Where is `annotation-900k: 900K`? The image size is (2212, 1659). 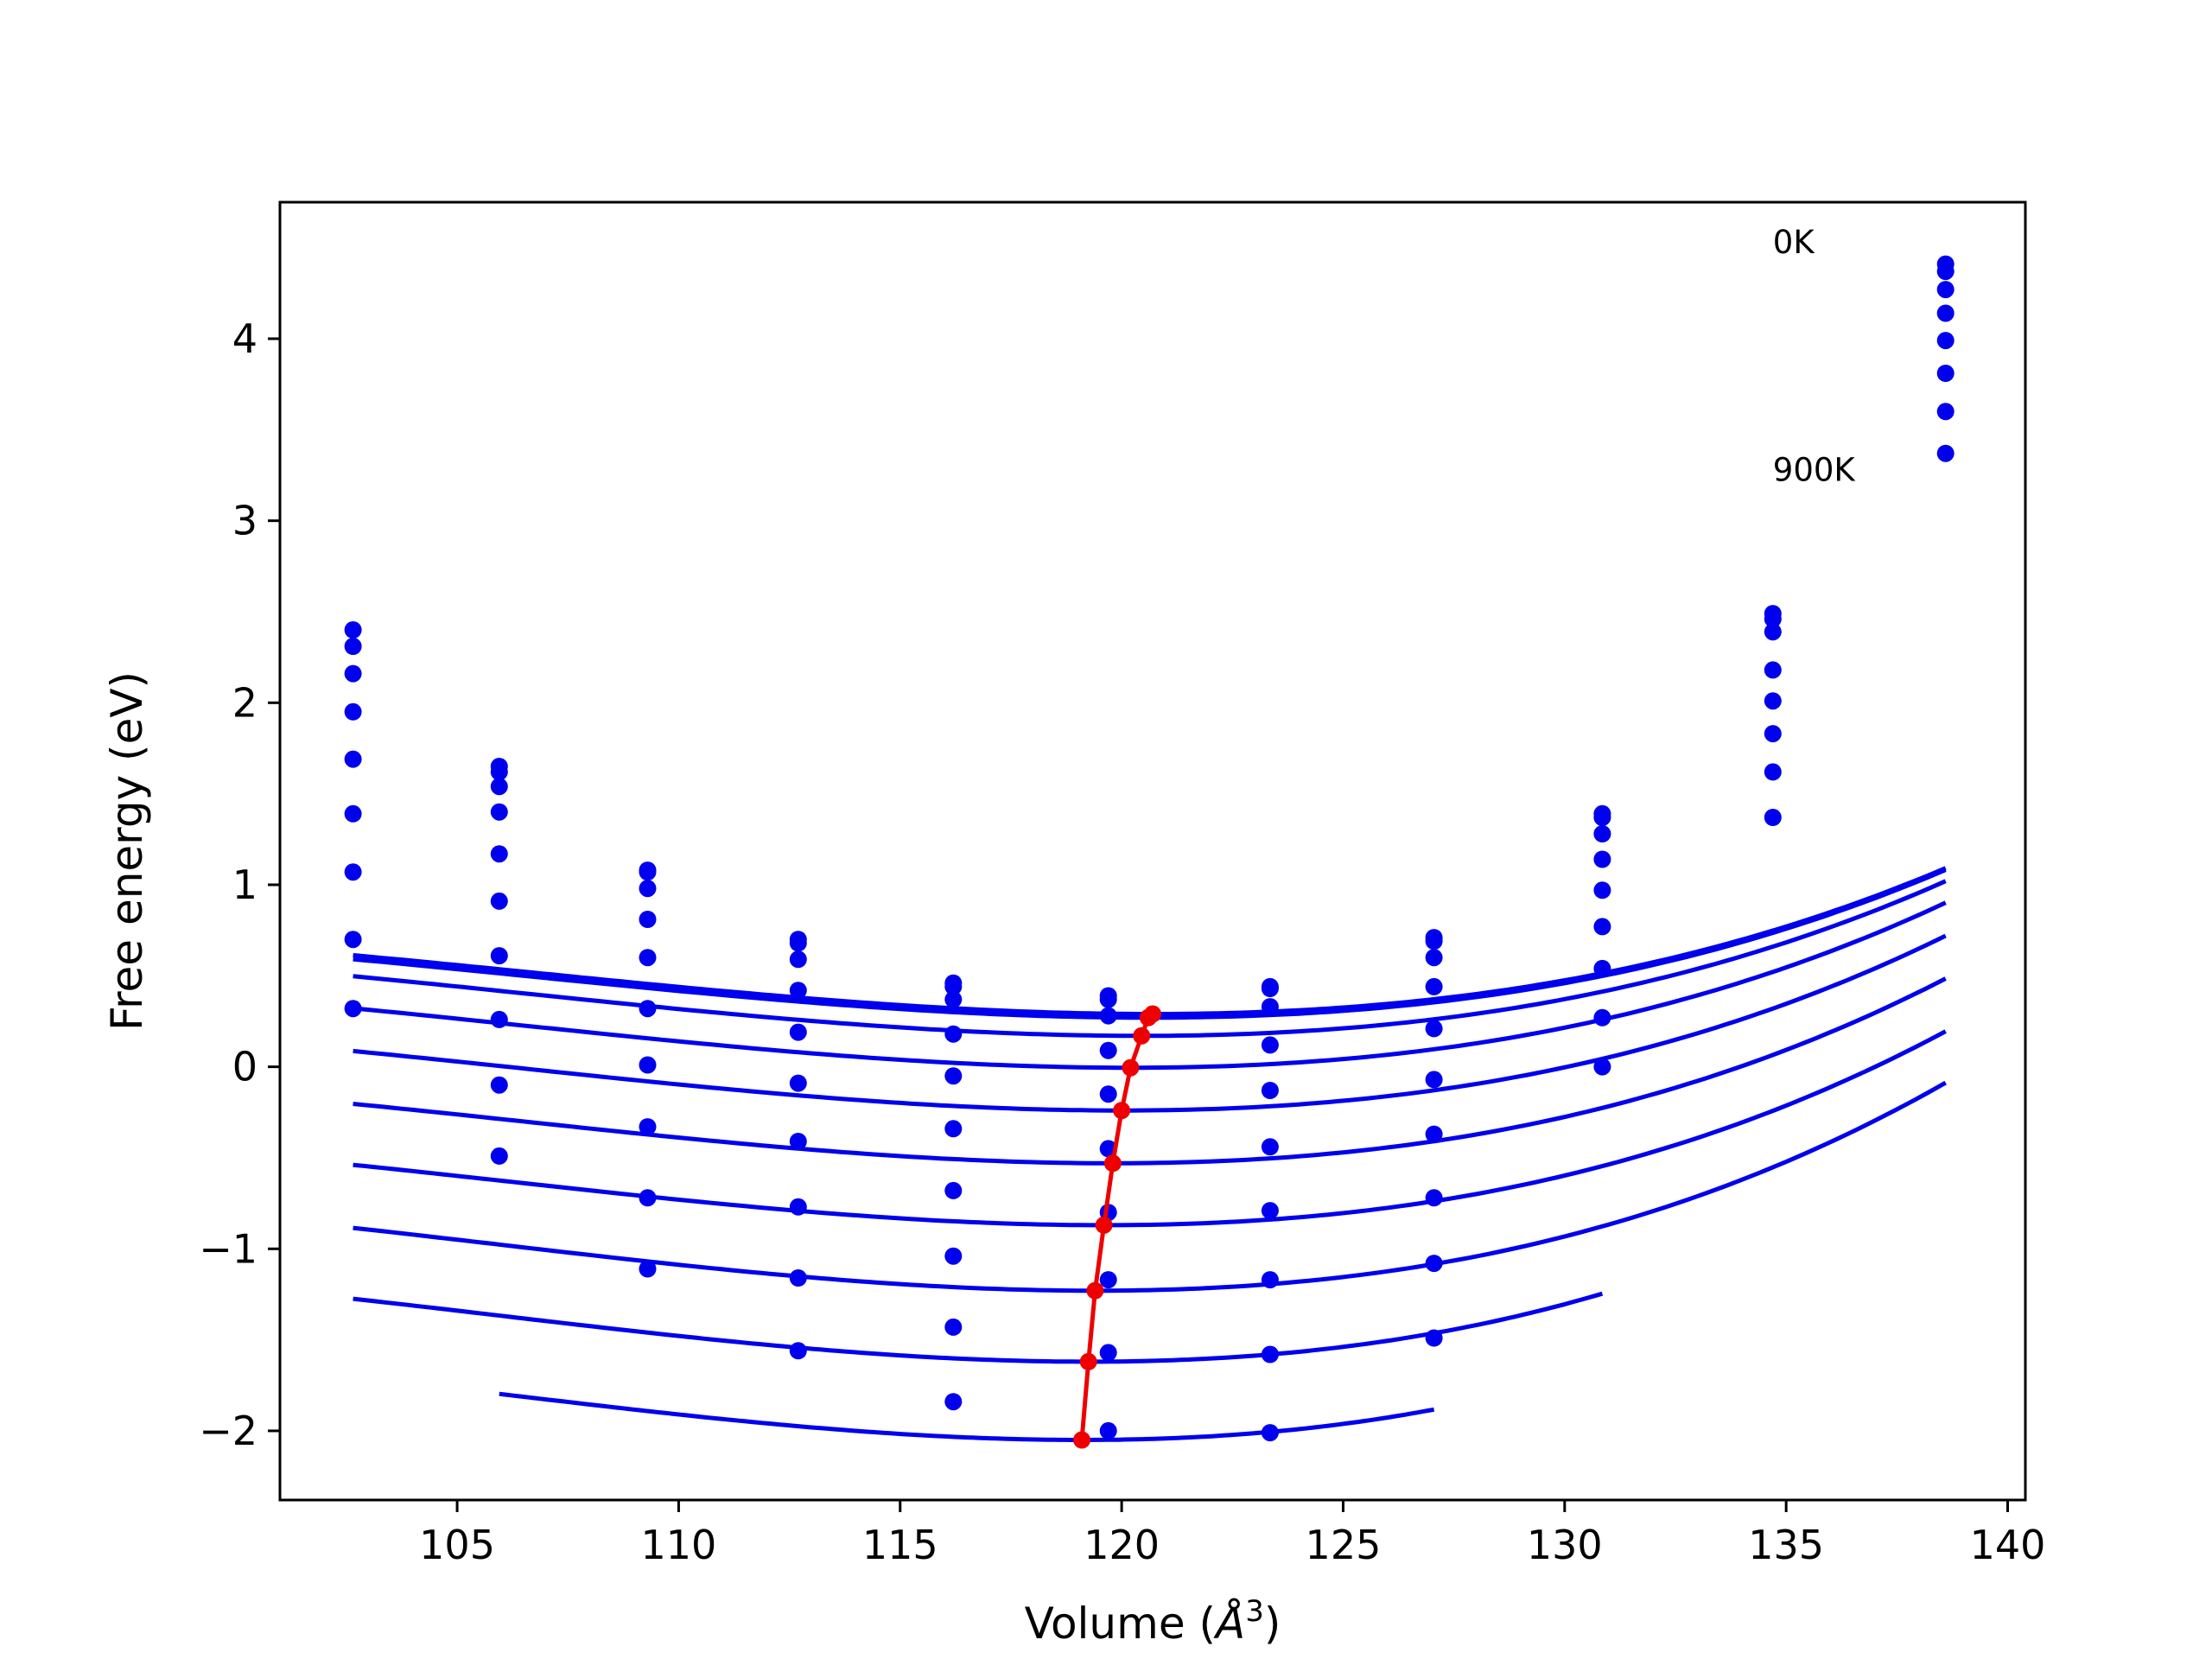 annotation-900k: 900K is located at coordinates (1815, 469).